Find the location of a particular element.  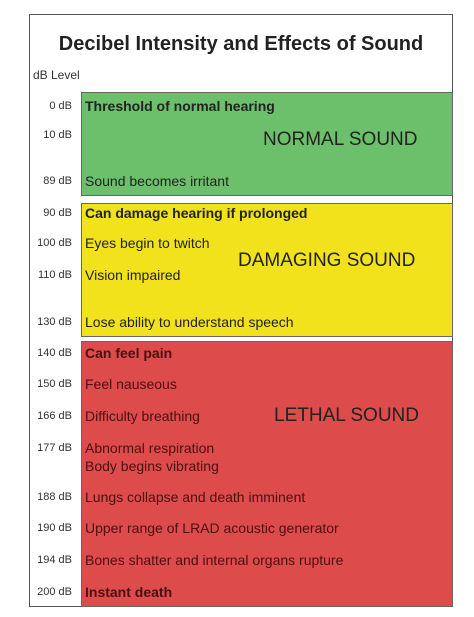

db-level: 177 dB is located at coordinates (54, 448).